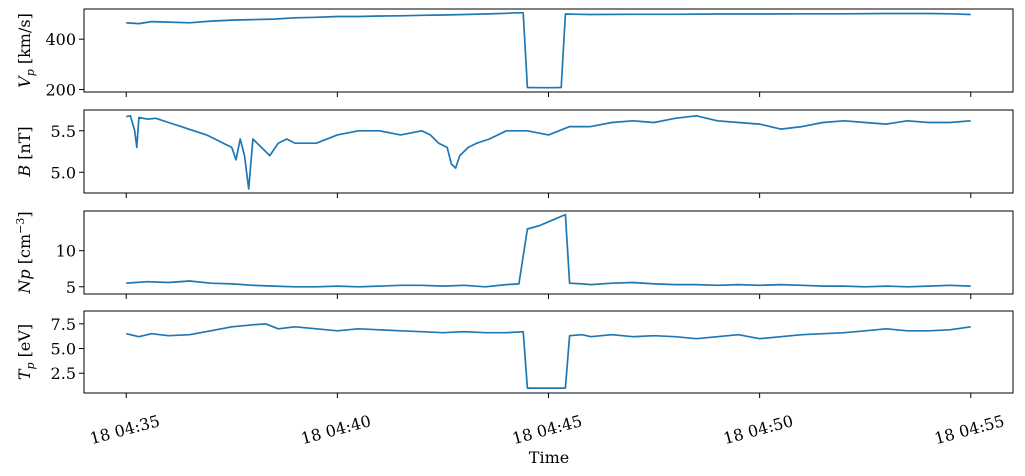 Image resolution: width=1025 pixels, height=476 pixels. Describe the element at coordinates (60, 89) in the screenshot. I see `y-tick-label-panel-1: 200` at that location.